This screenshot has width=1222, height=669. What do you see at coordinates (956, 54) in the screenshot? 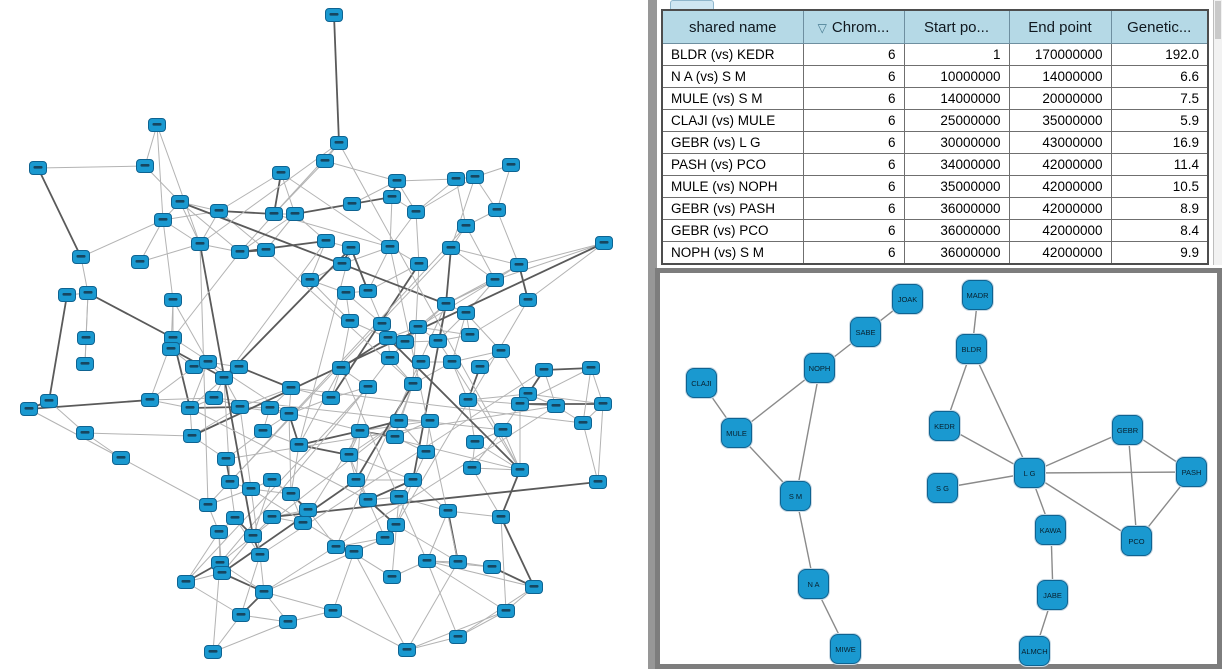
I see `table-cell: 1` at bounding box center [956, 54].